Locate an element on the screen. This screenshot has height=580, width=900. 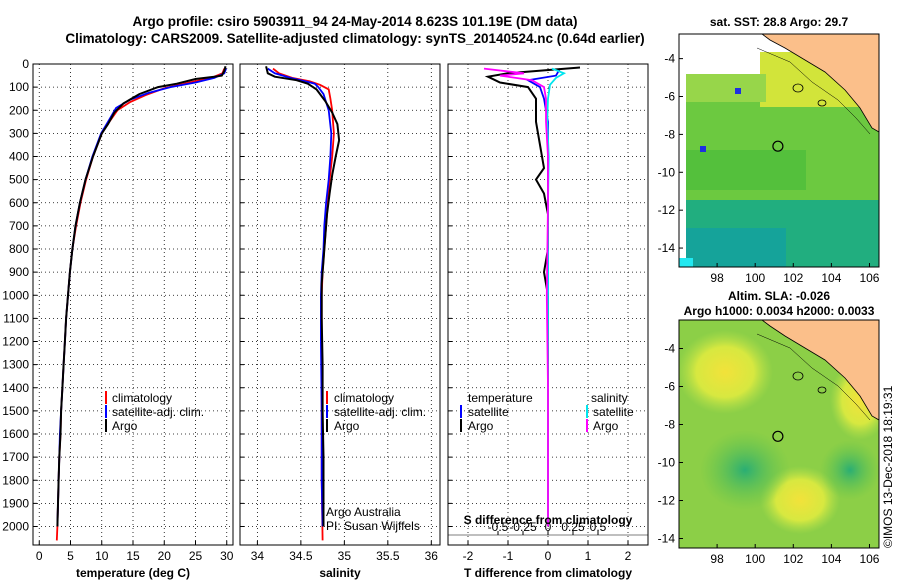
x-tick-label: 20 is located at coordinates (165, 556).